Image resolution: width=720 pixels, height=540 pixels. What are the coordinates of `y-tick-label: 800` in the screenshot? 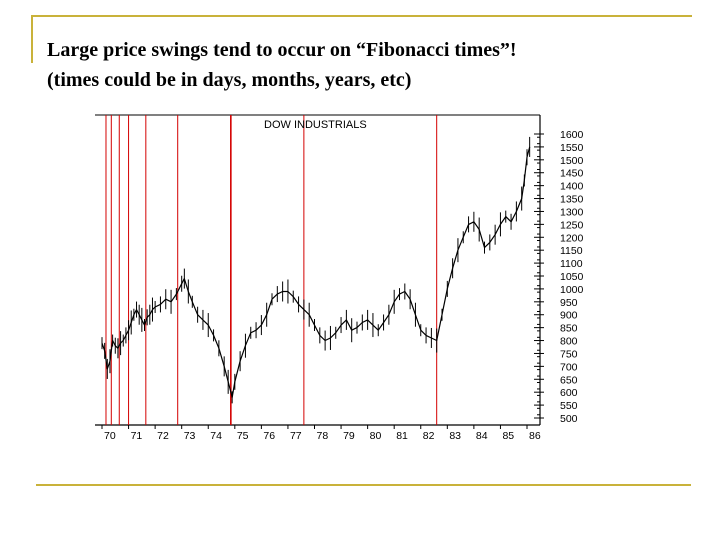 It's located at (569, 342).